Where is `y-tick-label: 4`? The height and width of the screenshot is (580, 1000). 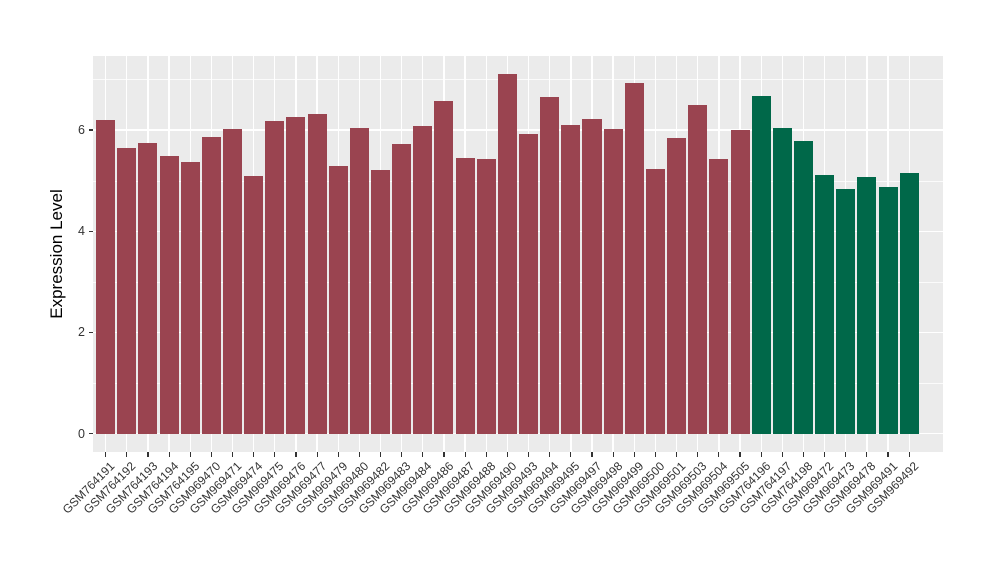 y-tick-label: 4 is located at coordinates (81, 231).